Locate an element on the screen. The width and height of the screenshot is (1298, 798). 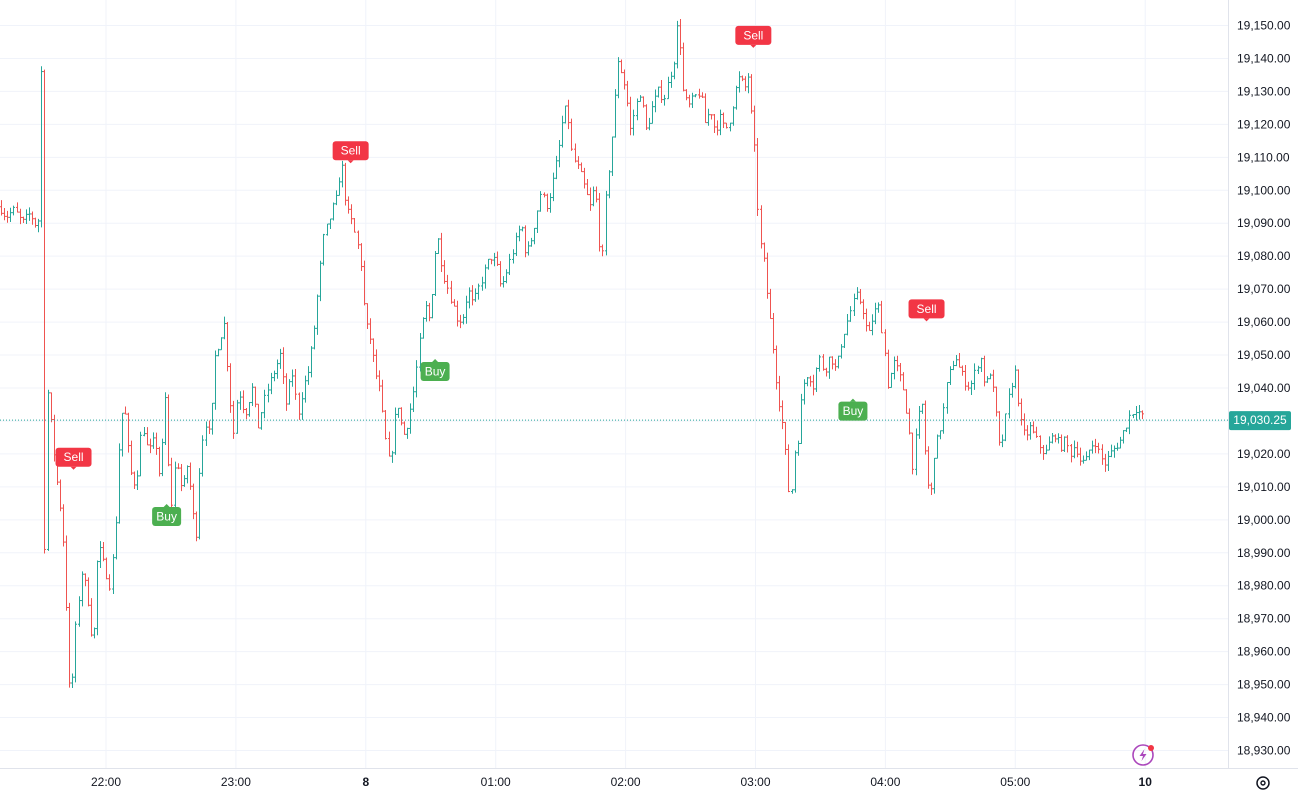
price-tick-label: 18,960.00 is located at coordinates (1264, 652).